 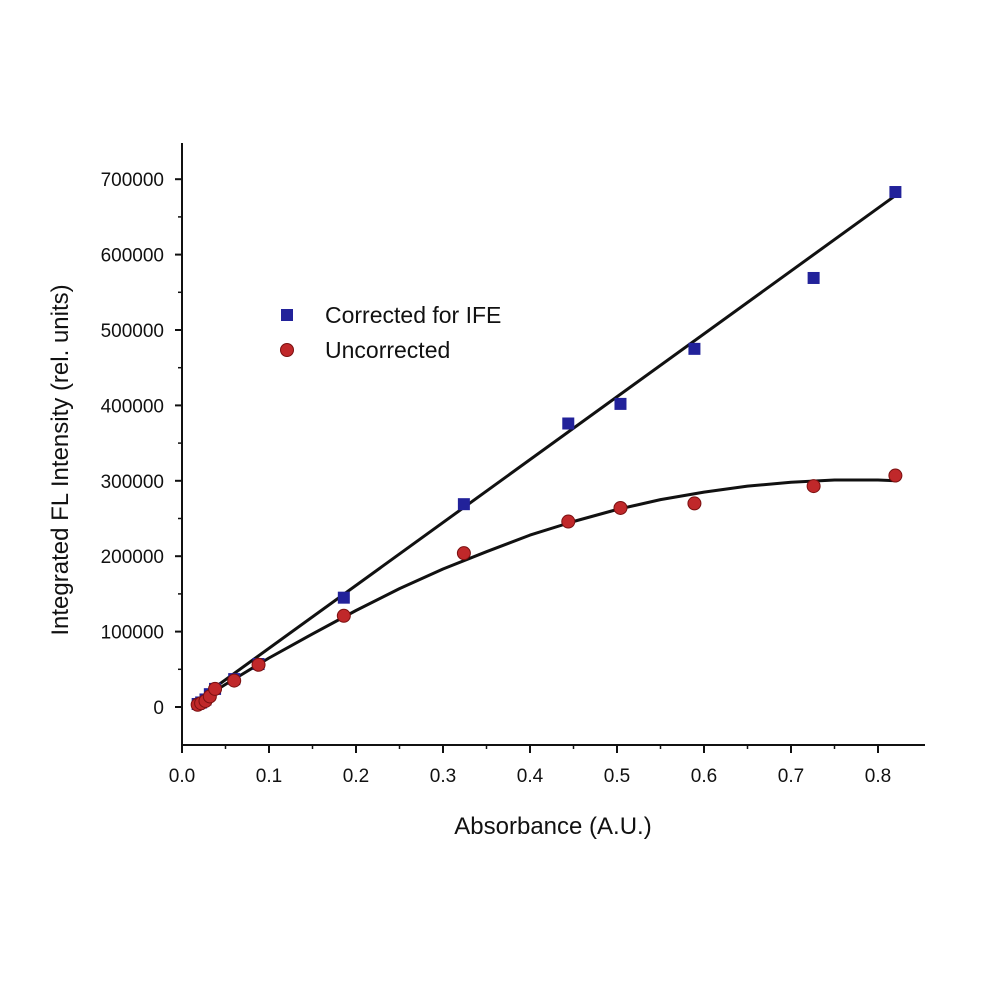 What do you see at coordinates (390, 332) in the screenshot?
I see `legend: Corrected for IFE Uncorrected` at bounding box center [390, 332].